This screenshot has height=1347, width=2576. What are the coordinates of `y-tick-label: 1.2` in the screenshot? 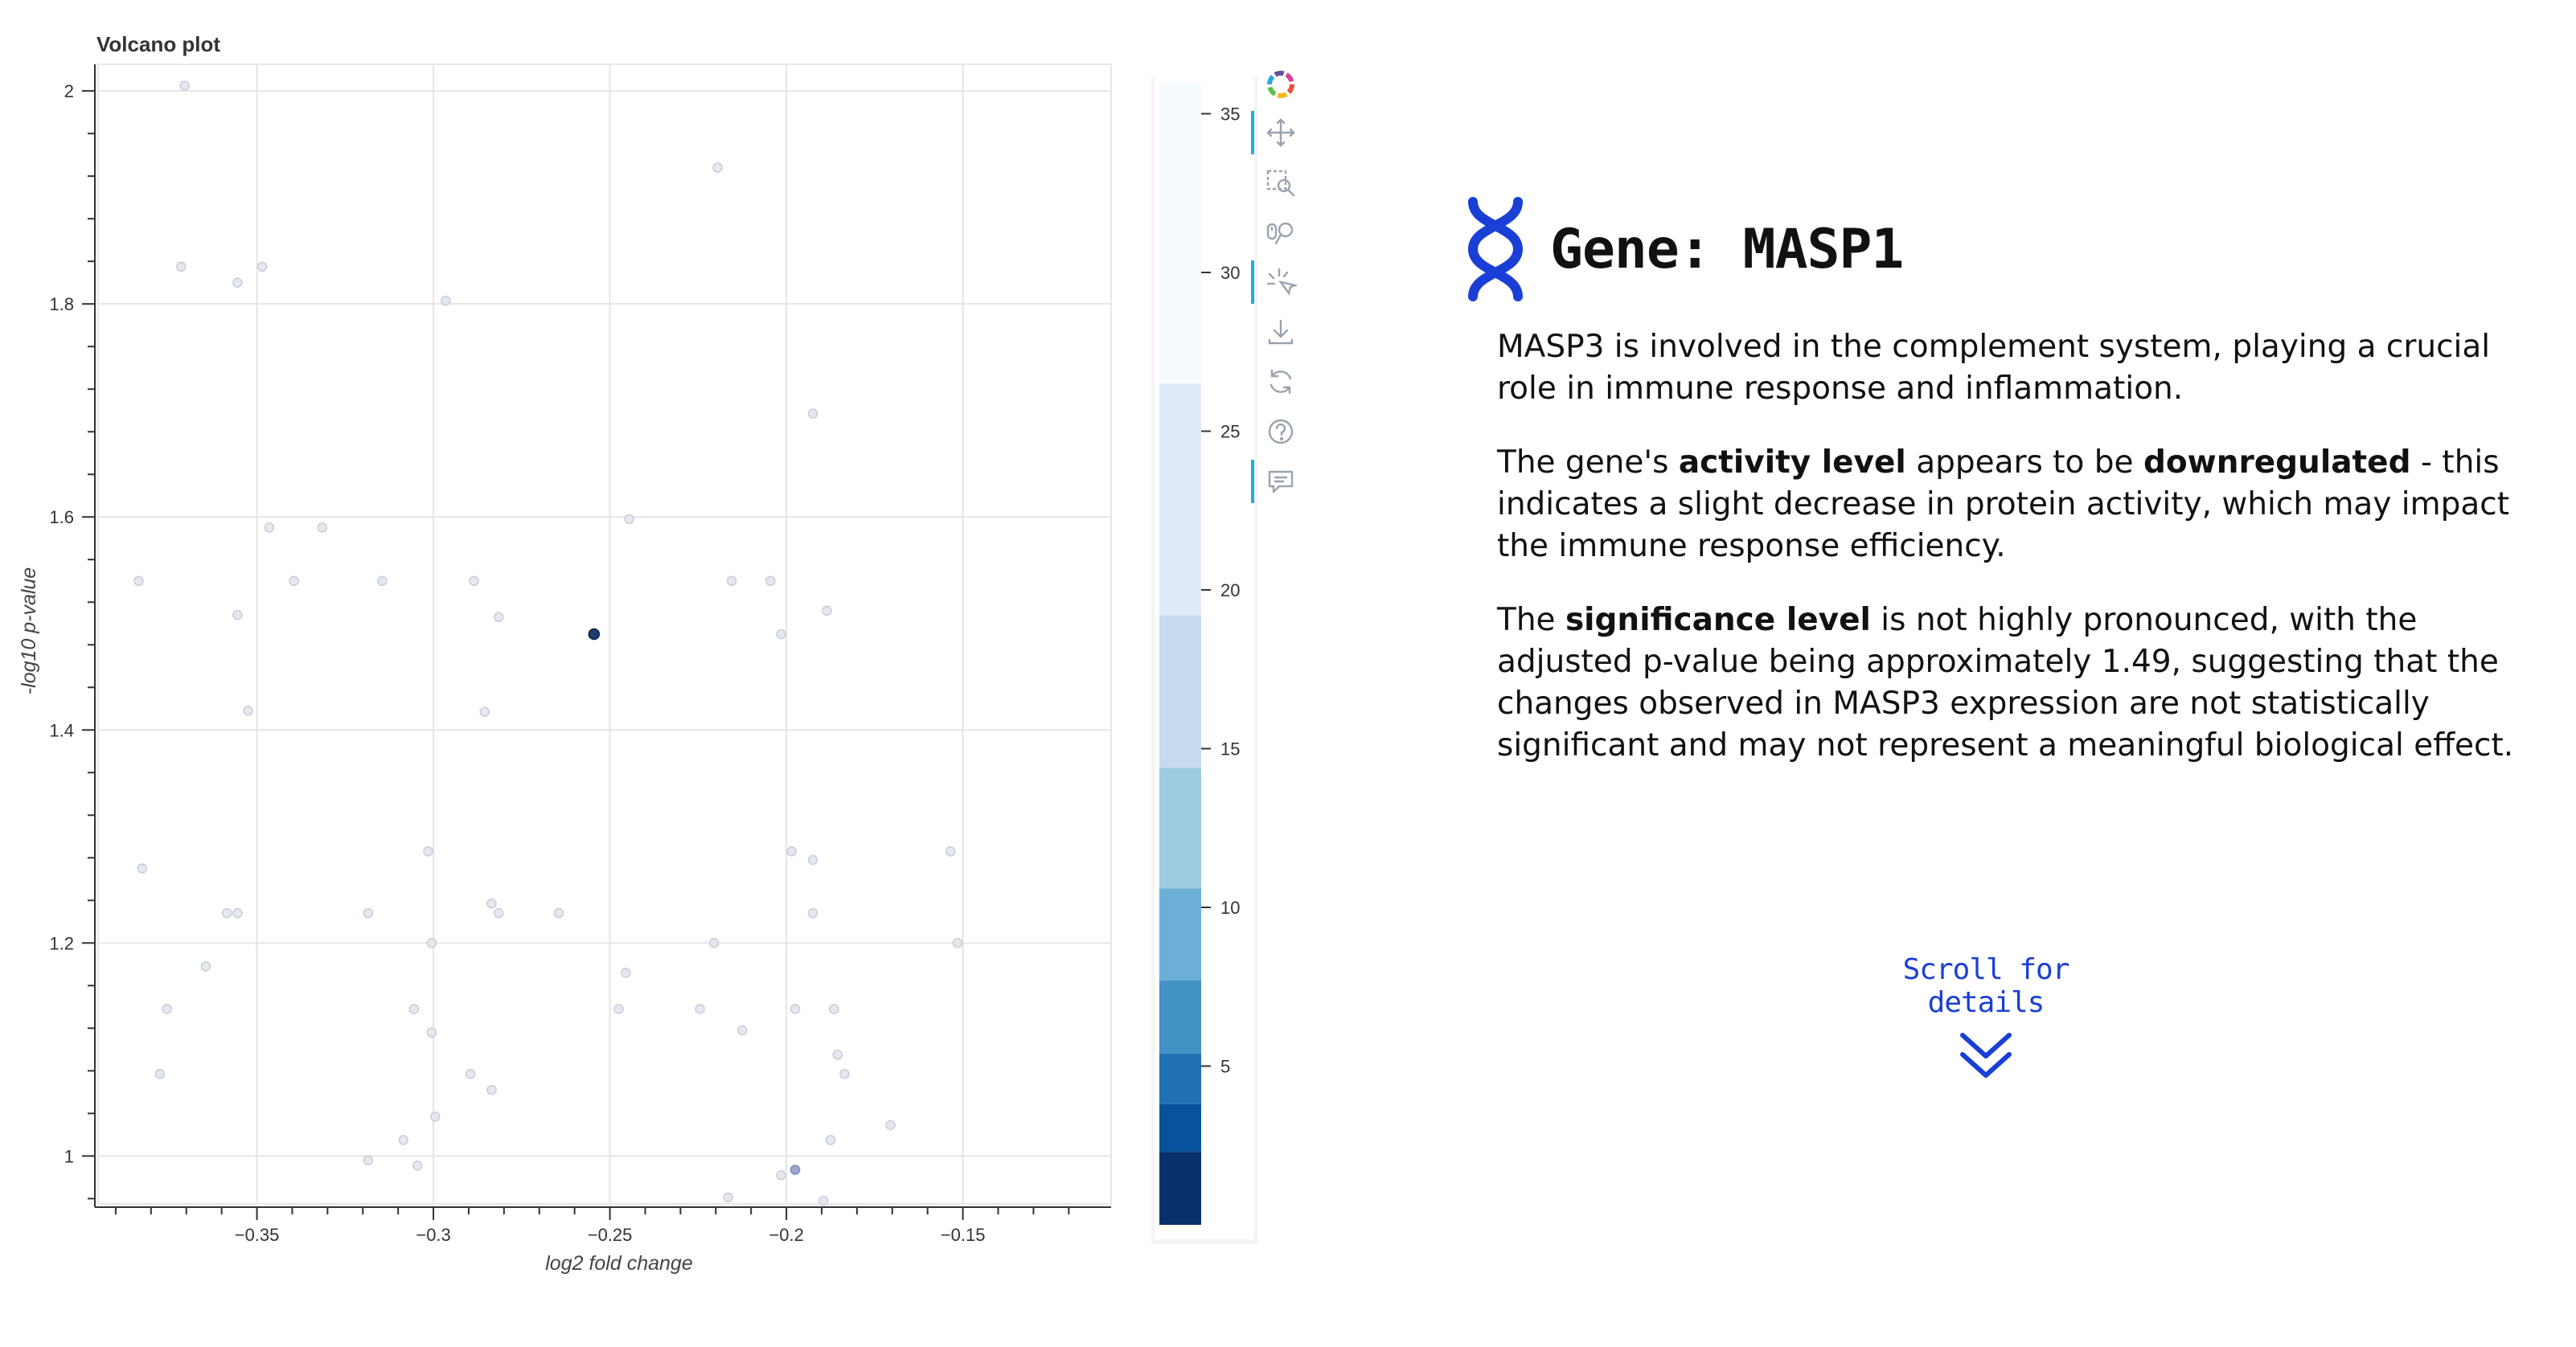 It's located at (61, 943).